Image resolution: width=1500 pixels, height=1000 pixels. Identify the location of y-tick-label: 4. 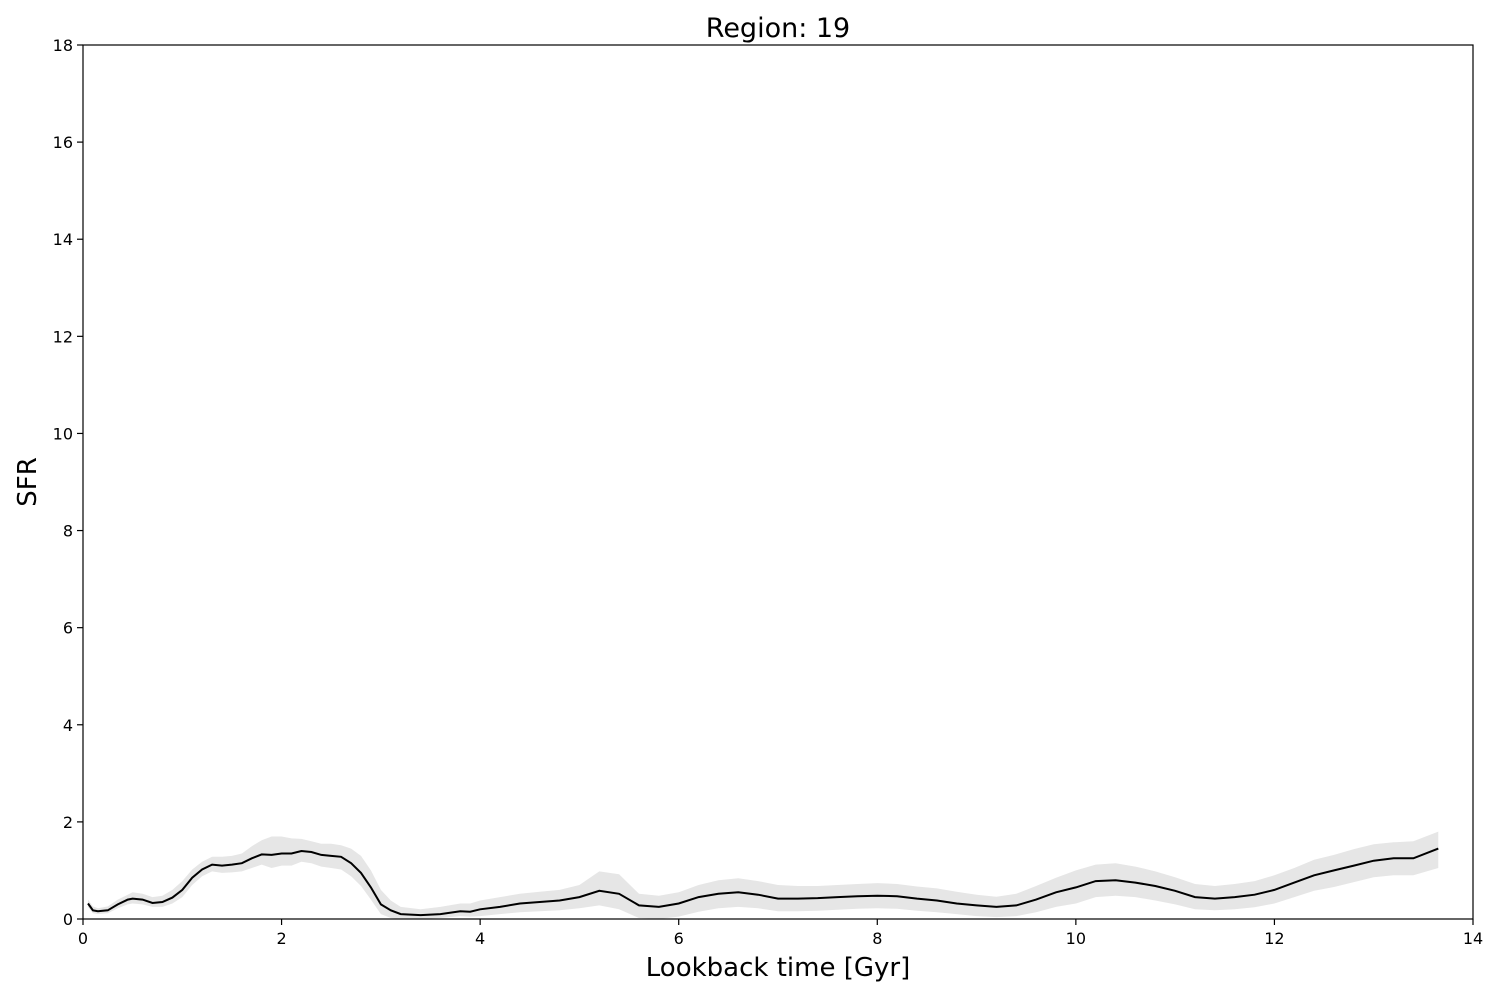
(68, 725).